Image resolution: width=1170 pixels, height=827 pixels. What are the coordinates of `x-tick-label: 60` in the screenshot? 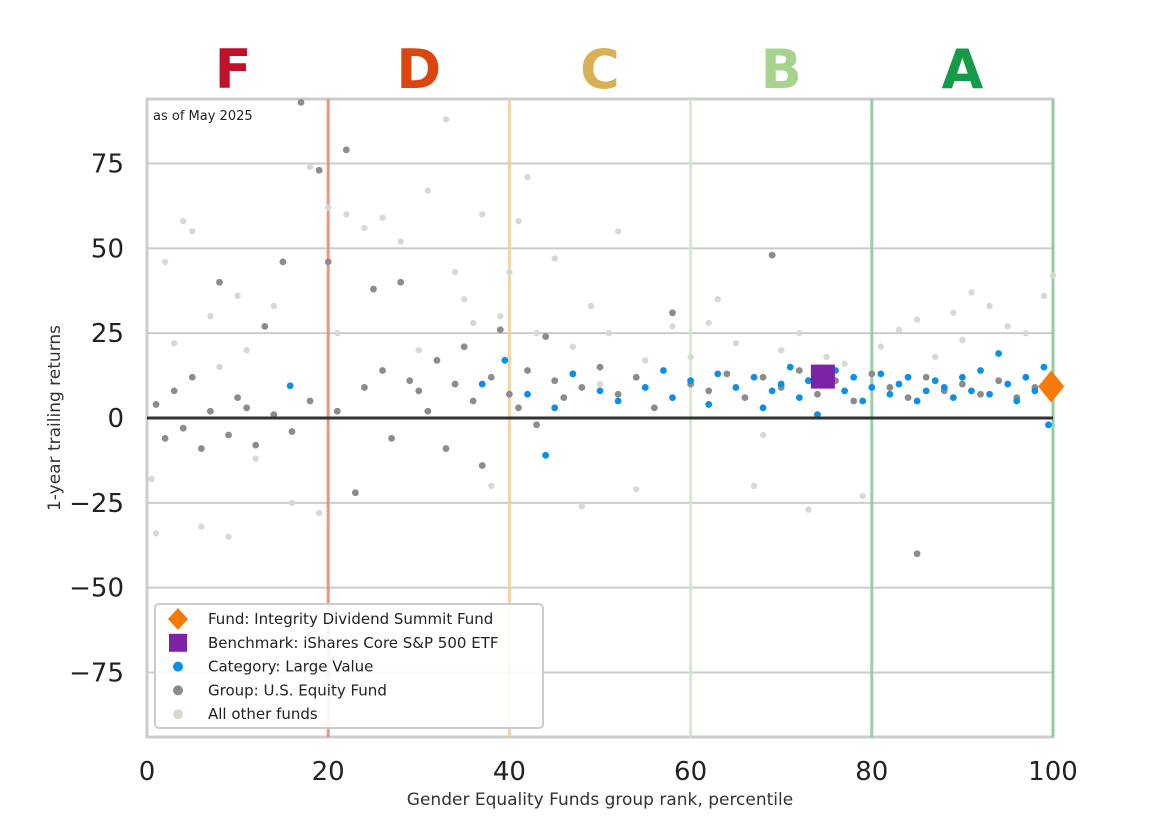 It's located at (690, 772).